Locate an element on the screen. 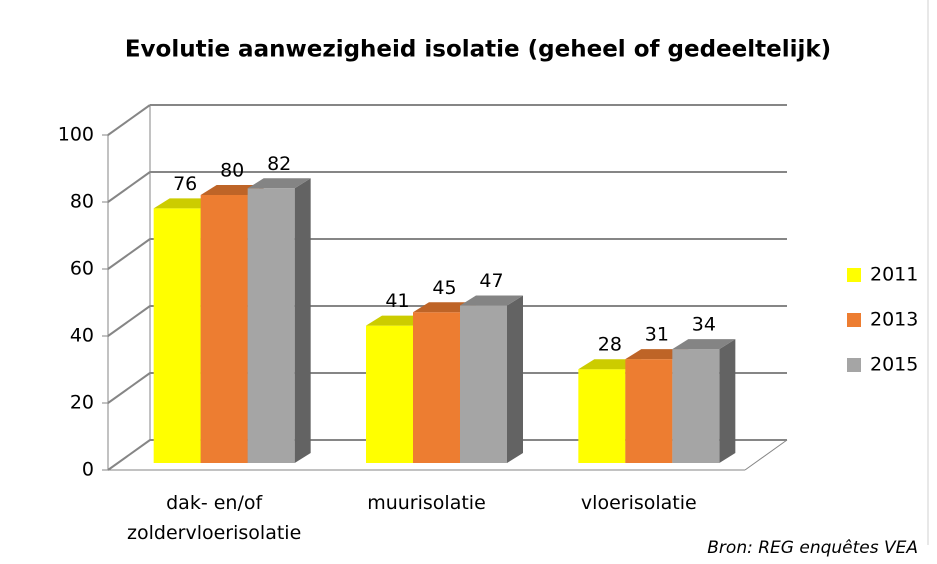 The image size is (937, 564). y-tick-label: 100 is located at coordinates (76, 135).